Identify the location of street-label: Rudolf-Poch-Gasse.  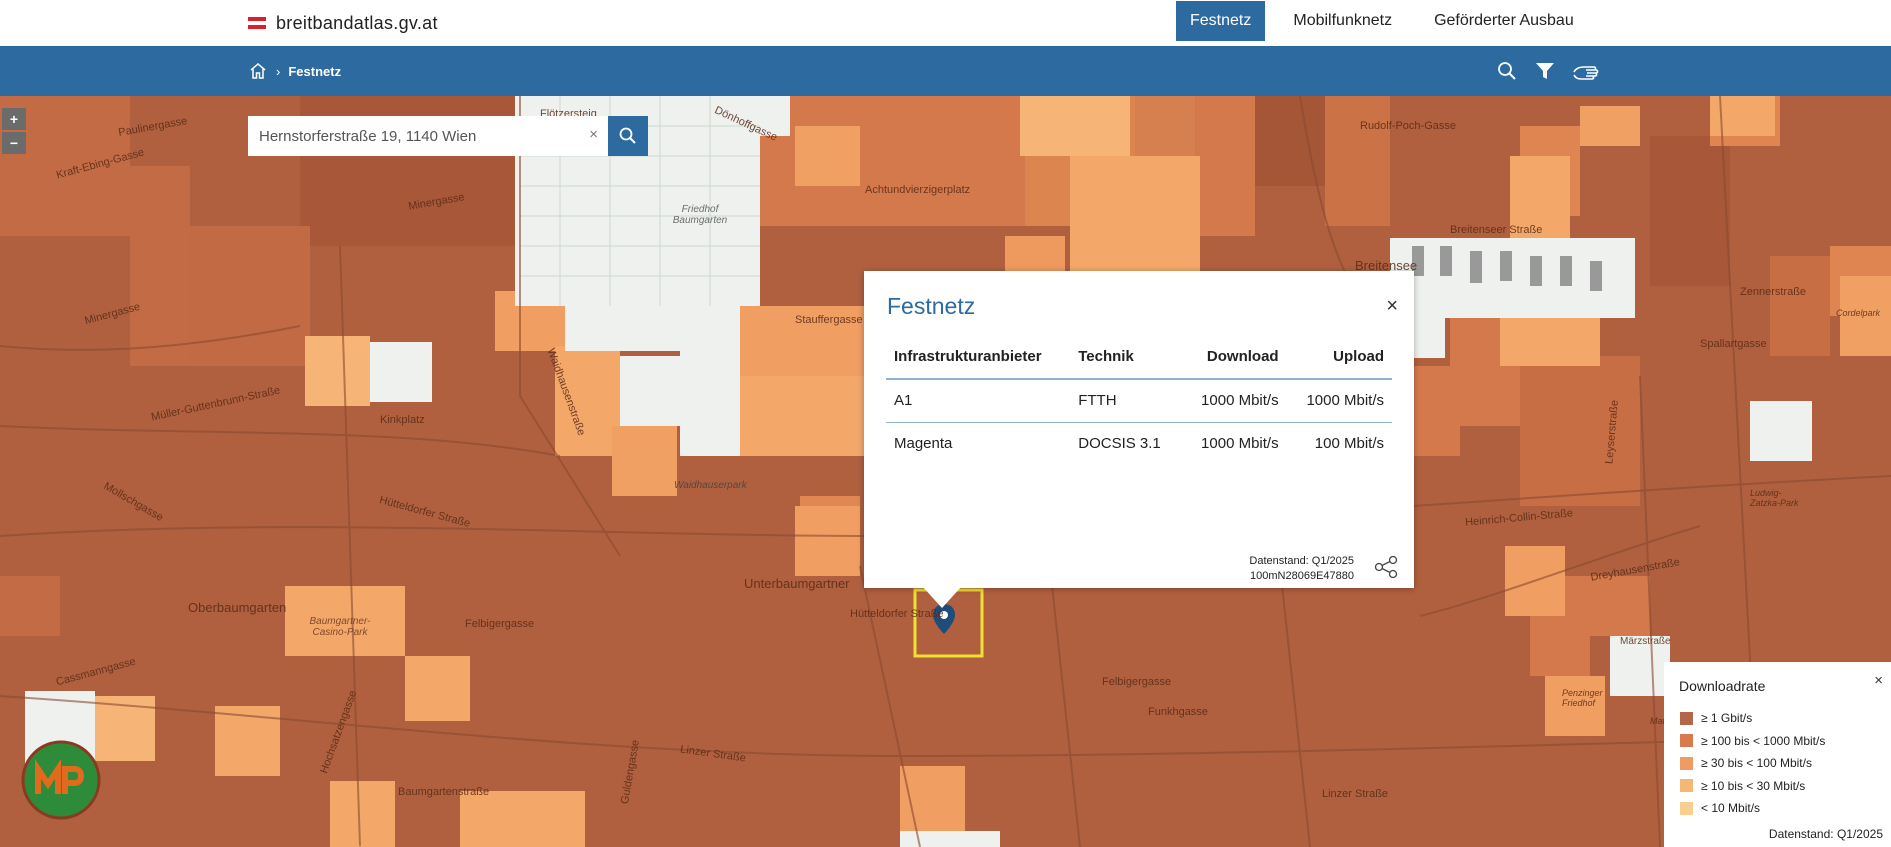
(1408, 126).